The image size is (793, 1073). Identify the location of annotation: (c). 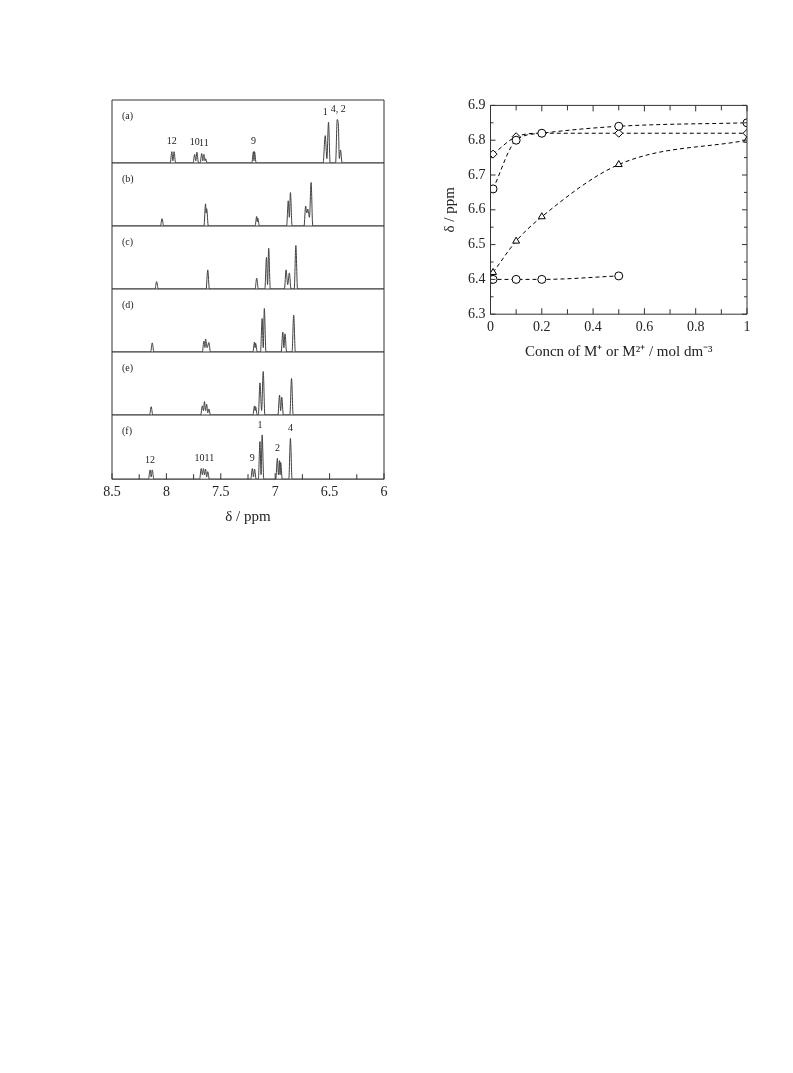
(128, 241).